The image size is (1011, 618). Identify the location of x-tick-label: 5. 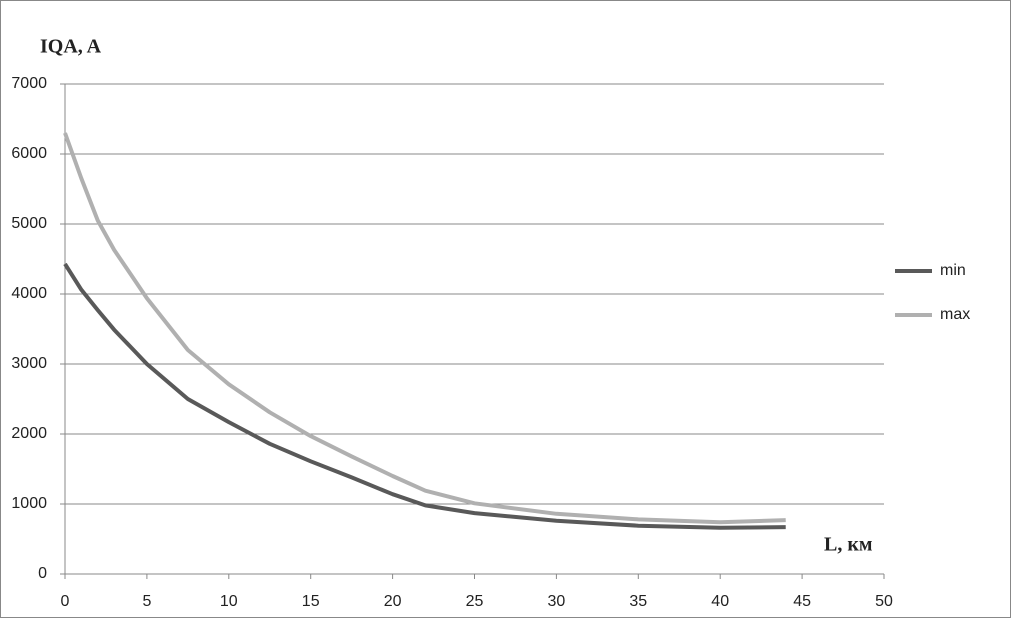
(146, 601).